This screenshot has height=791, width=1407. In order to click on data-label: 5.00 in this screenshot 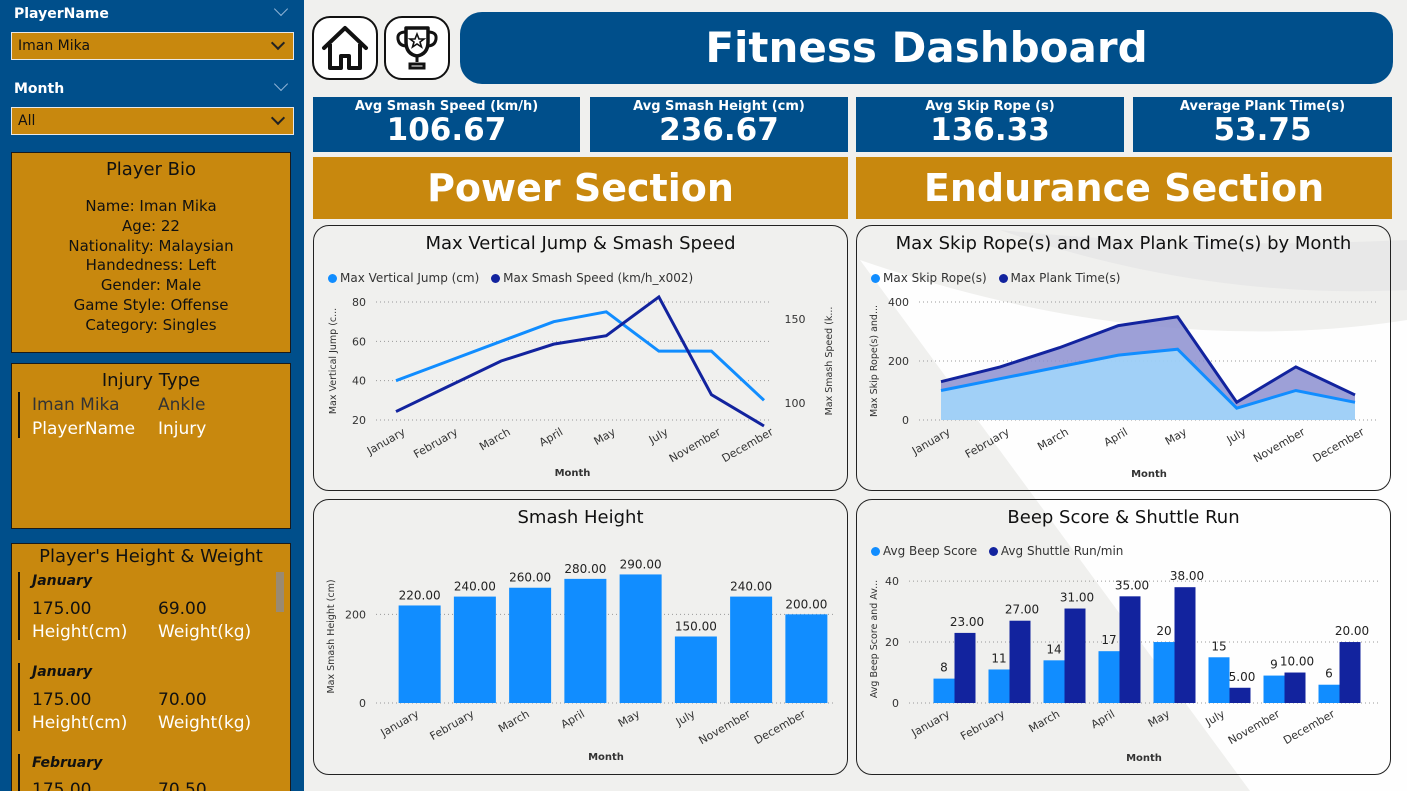, I will do `click(1242, 677)`.